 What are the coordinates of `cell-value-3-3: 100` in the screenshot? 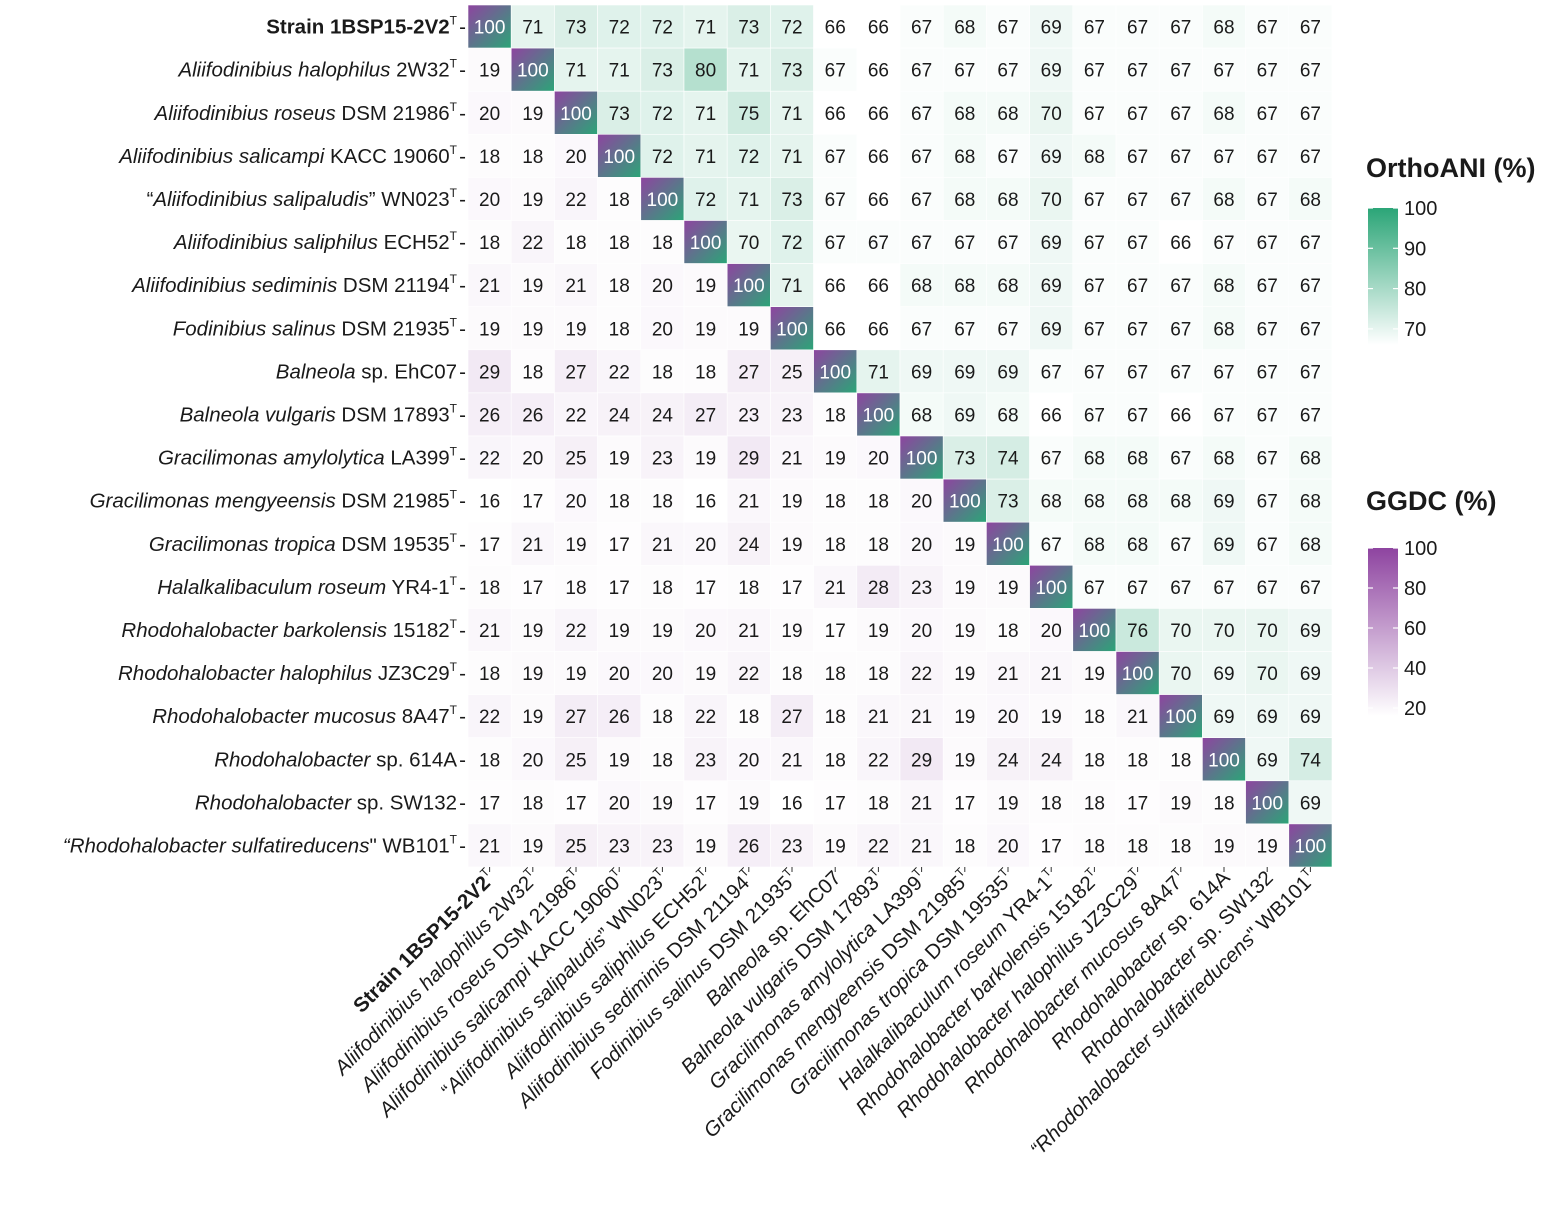 It's located at (619, 157).